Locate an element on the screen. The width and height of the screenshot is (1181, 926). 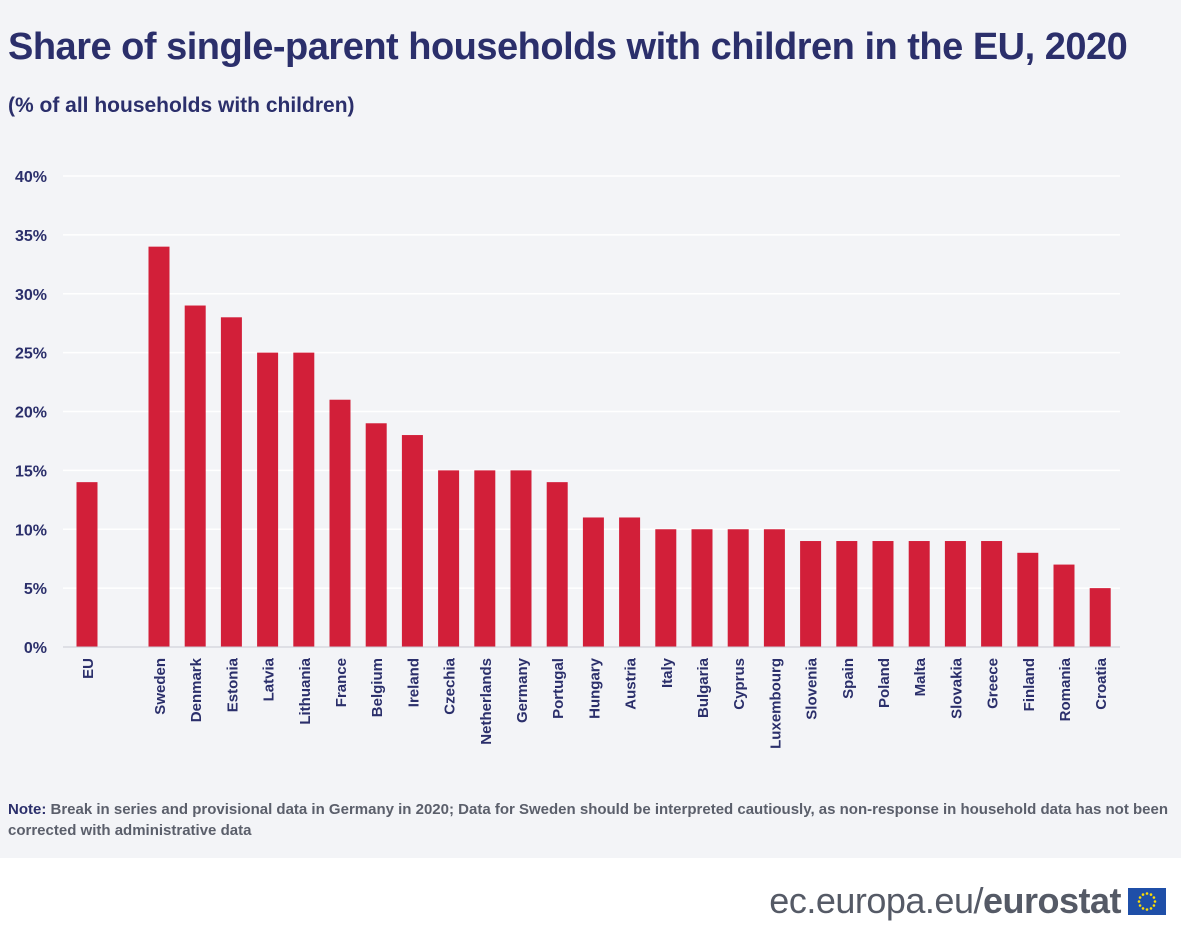
x-tick-label: Lithuania is located at coordinates (305, 690).